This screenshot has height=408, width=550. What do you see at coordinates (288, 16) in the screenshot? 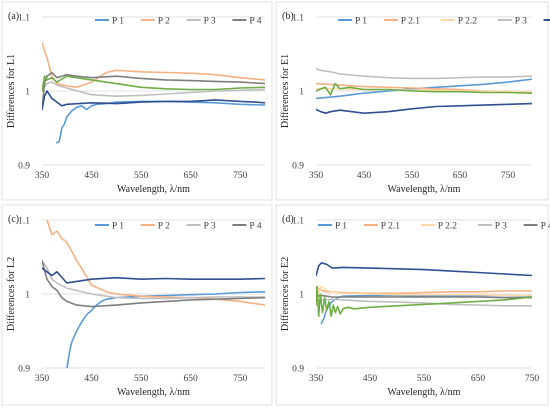
I see `panel-label: (b)` at bounding box center [288, 16].